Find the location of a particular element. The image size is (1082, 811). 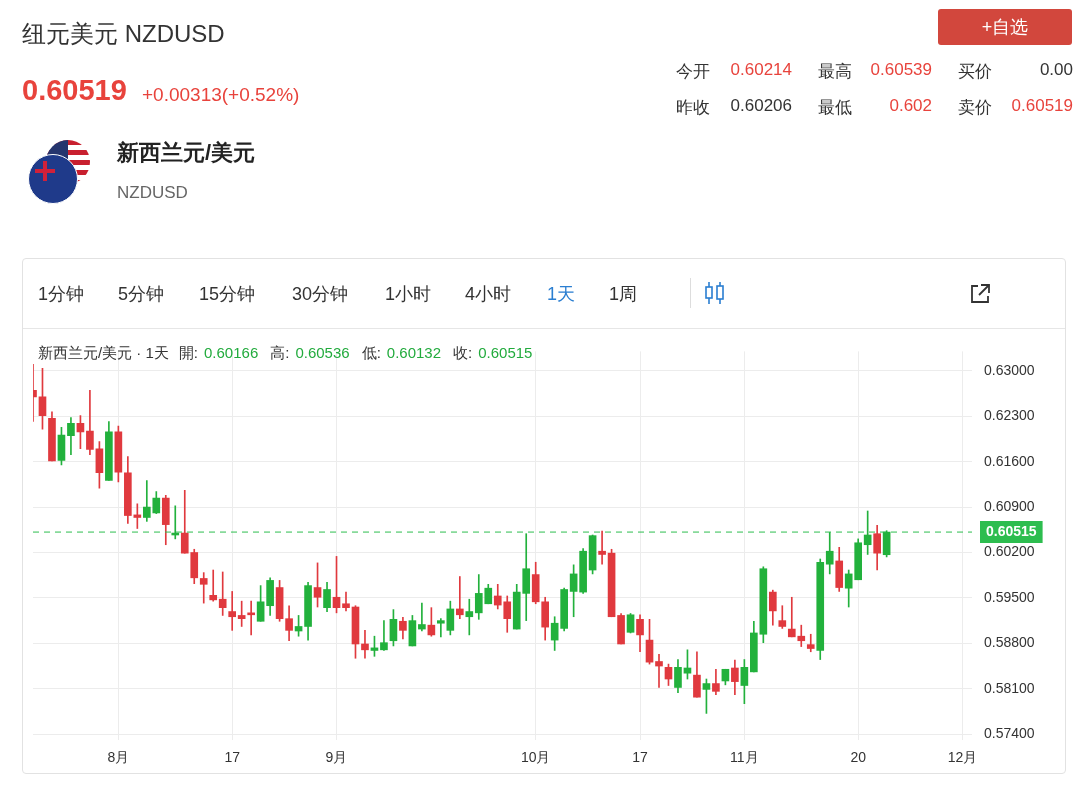

y-tick-label: 0.58100 is located at coordinates (1009, 687).